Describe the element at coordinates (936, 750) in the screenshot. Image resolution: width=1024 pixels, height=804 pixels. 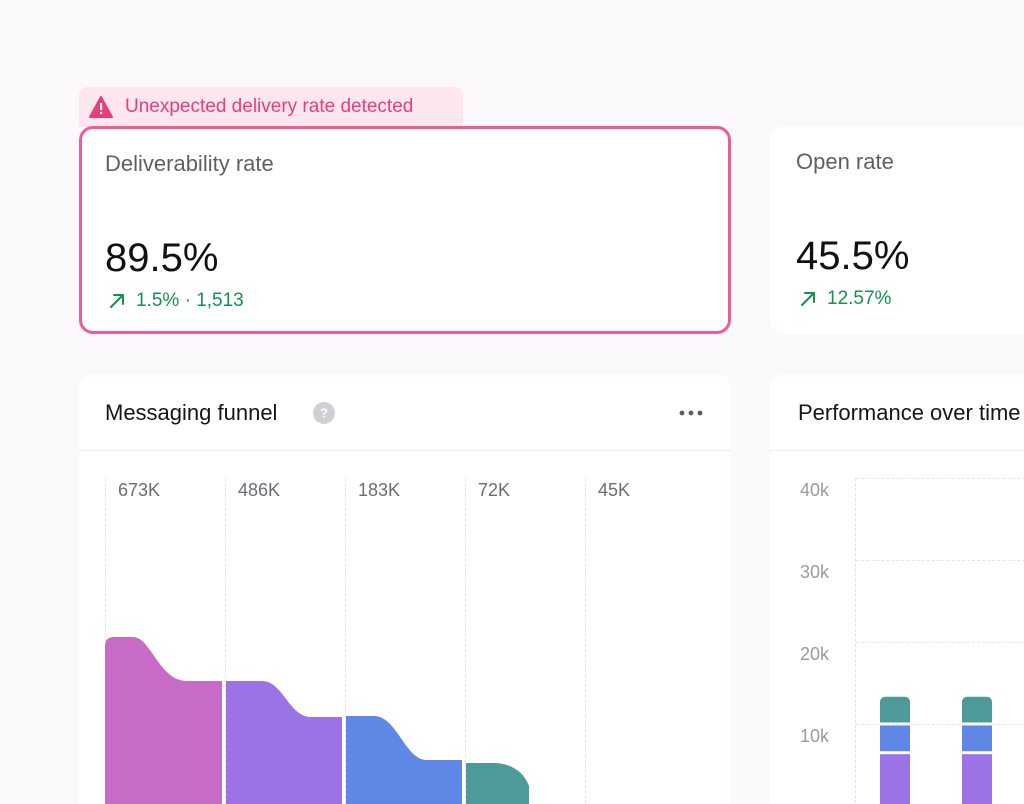
I see `performance-chart` at that location.